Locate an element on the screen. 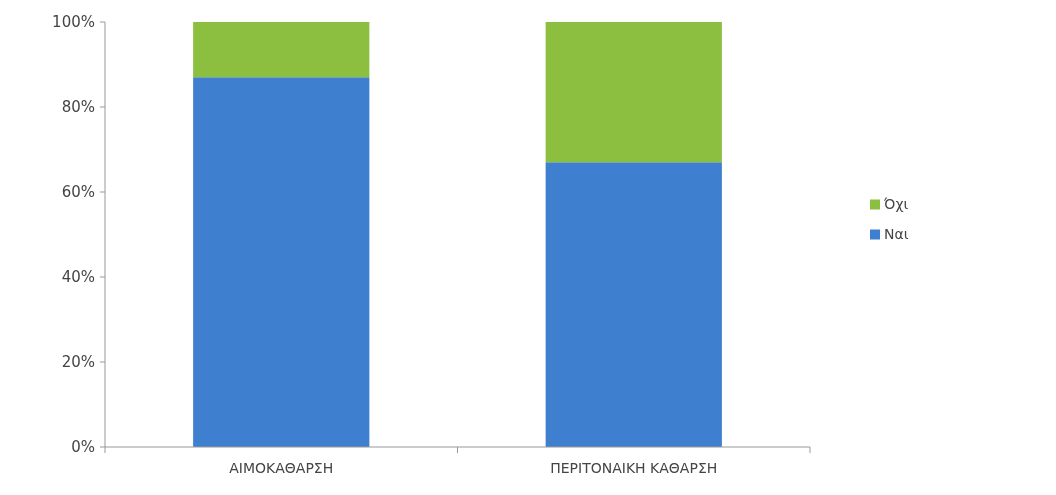 This screenshot has width=1056, height=495. legend-label: Όχι is located at coordinates (896, 204).